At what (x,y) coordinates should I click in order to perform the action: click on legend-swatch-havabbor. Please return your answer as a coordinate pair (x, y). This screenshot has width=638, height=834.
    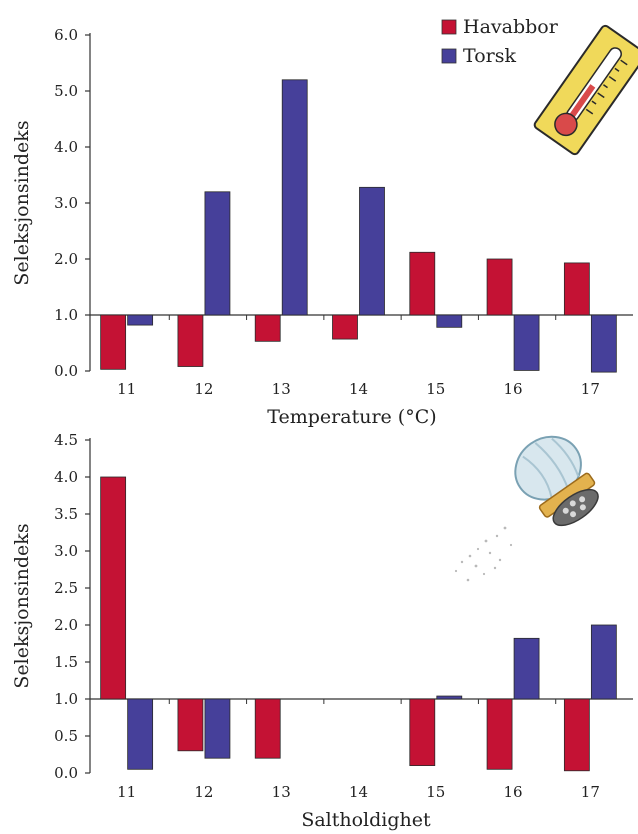
    Looking at the image, I should click on (449, 27).